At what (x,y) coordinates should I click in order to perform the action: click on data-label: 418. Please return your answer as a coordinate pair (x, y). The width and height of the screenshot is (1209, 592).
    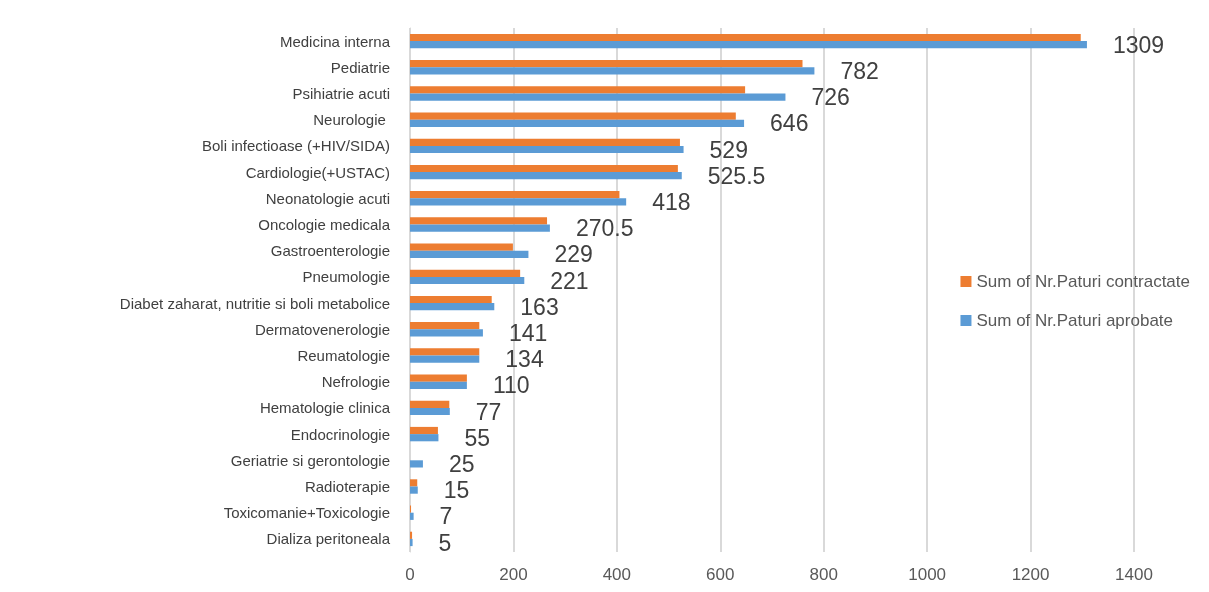
    Looking at the image, I should click on (671, 201).